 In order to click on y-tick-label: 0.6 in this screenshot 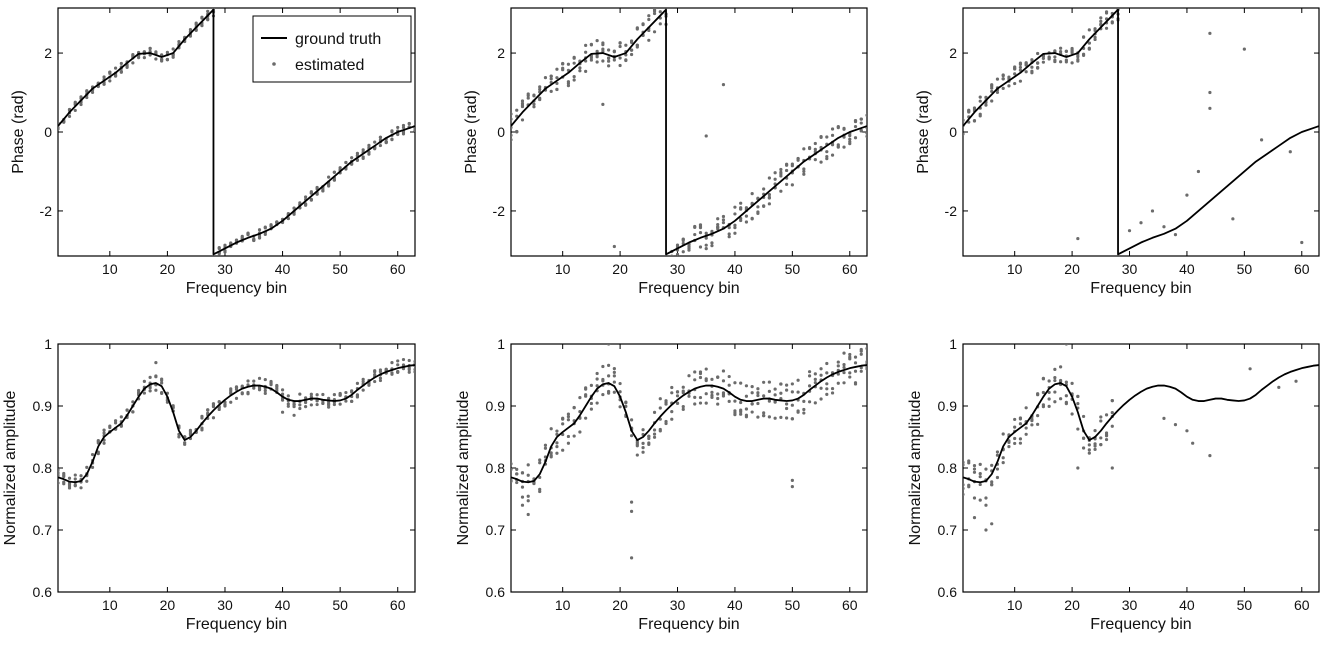, I will do `click(496, 592)`.